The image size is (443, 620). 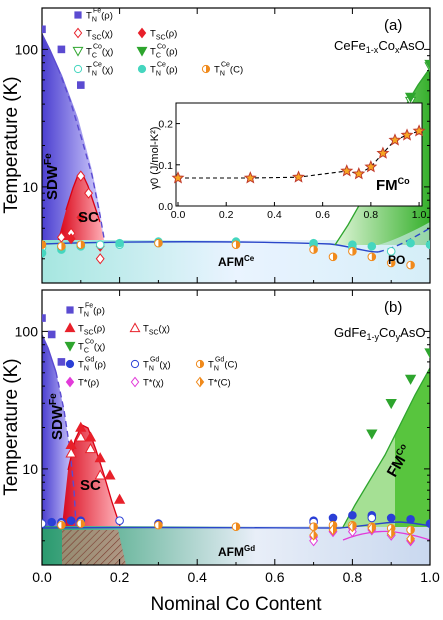 I want to click on panel-b-y-axis-label: Temperature (K), so click(x=11, y=426).